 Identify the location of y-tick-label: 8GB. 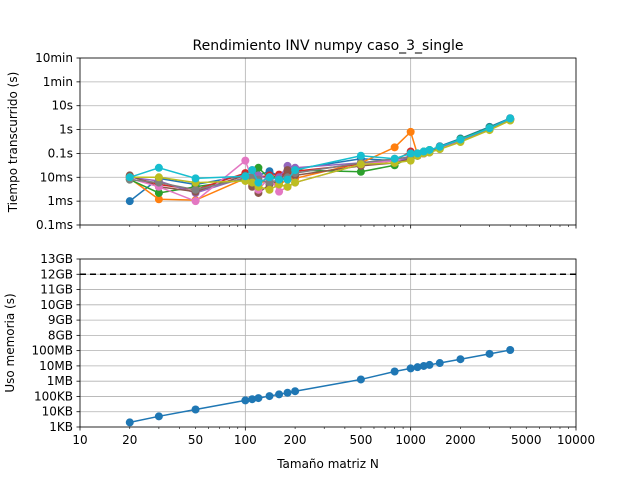
(60, 335).